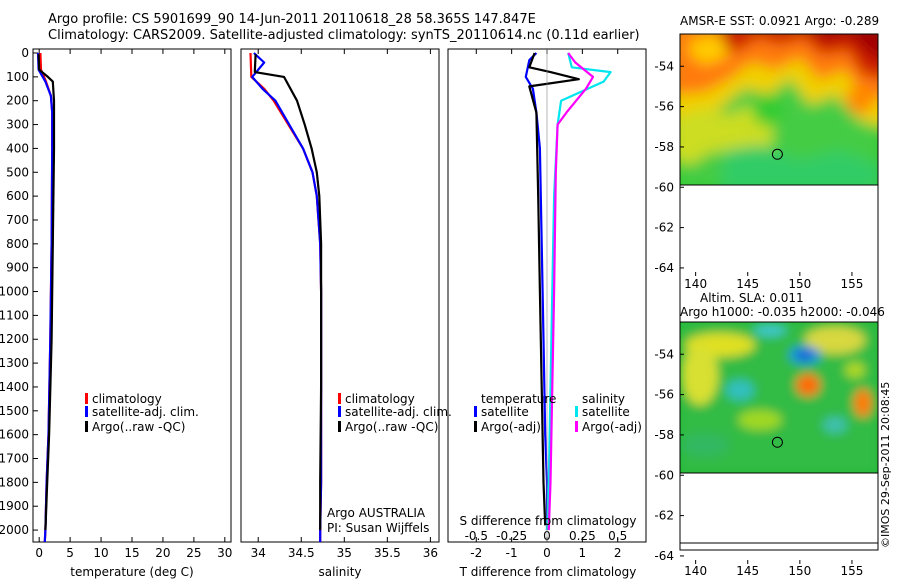 This screenshot has height=580, width=900. Describe the element at coordinates (777, 442) in the screenshot. I see `sla-argo-position-marker` at that location.